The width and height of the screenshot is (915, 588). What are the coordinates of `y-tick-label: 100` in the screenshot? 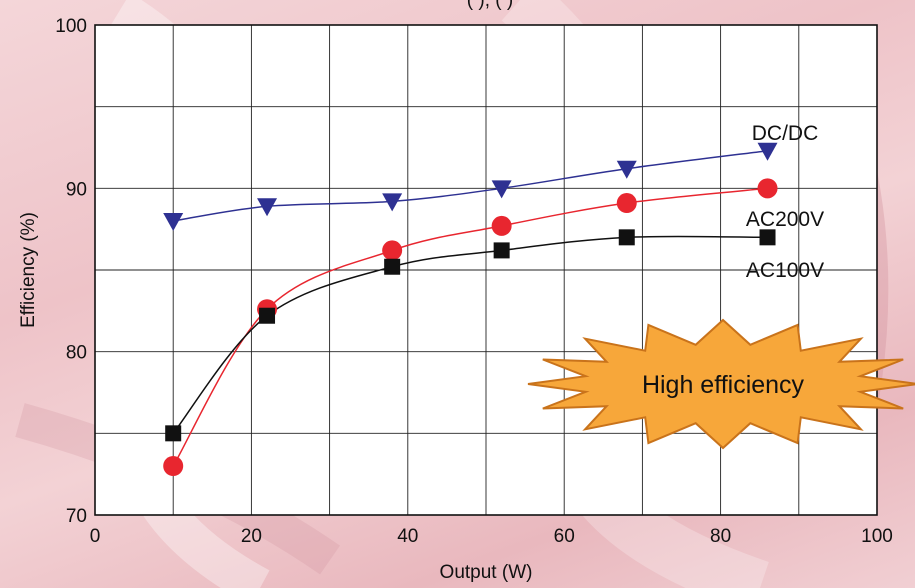 It's located at (71, 26).